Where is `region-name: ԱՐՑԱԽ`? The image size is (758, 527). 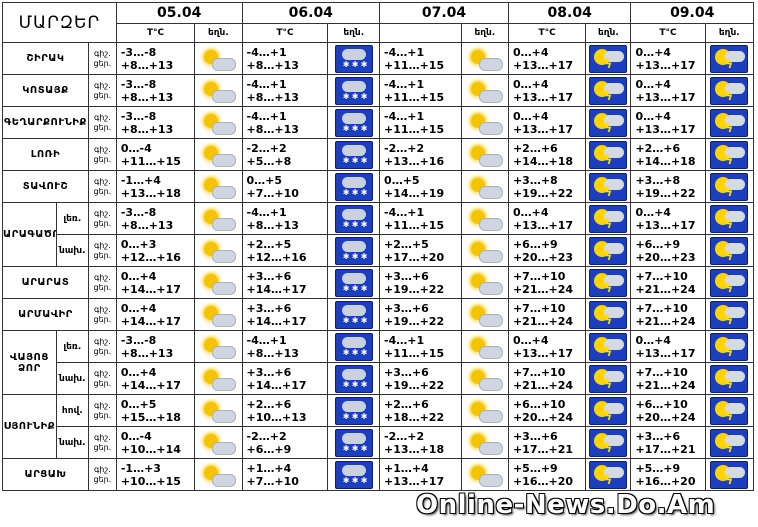 region-name: ԱՐՑԱԽ is located at coordinates (45, 474).